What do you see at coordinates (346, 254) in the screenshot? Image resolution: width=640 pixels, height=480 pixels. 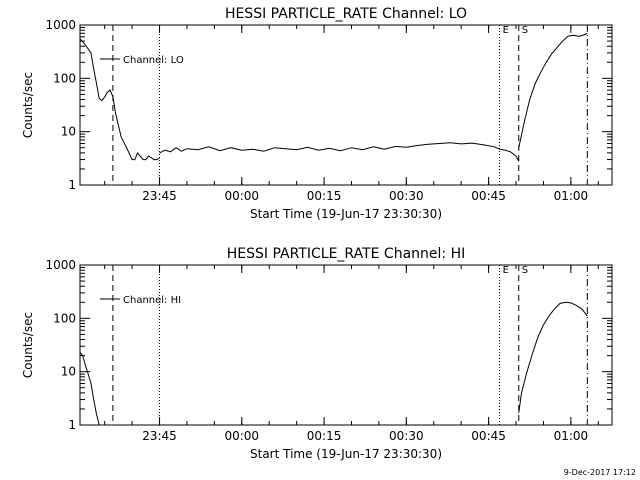 I see `chart-title: HESSI PARTICLE_RATE Channel: HI` at bounding box center [346, 254].